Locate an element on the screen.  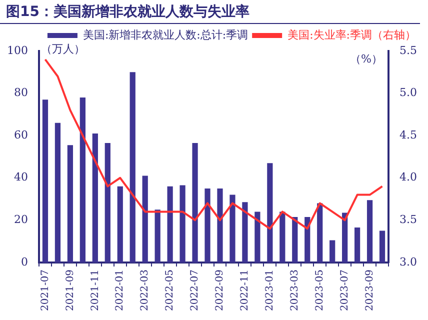
y2-tick-label: 5.0 is located at coordinates (409, 93).